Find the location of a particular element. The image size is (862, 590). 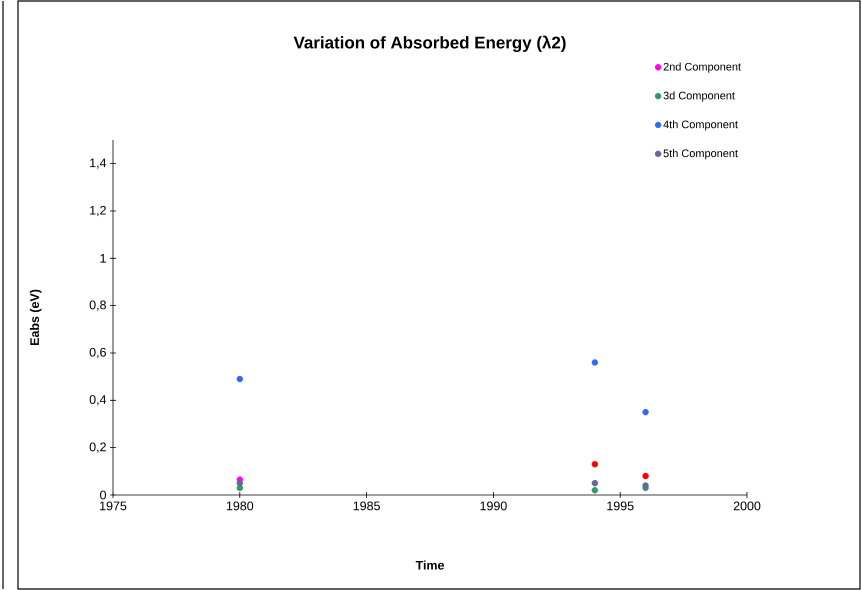

legend-label: 2nd Component is located at coordinates (702, 67).